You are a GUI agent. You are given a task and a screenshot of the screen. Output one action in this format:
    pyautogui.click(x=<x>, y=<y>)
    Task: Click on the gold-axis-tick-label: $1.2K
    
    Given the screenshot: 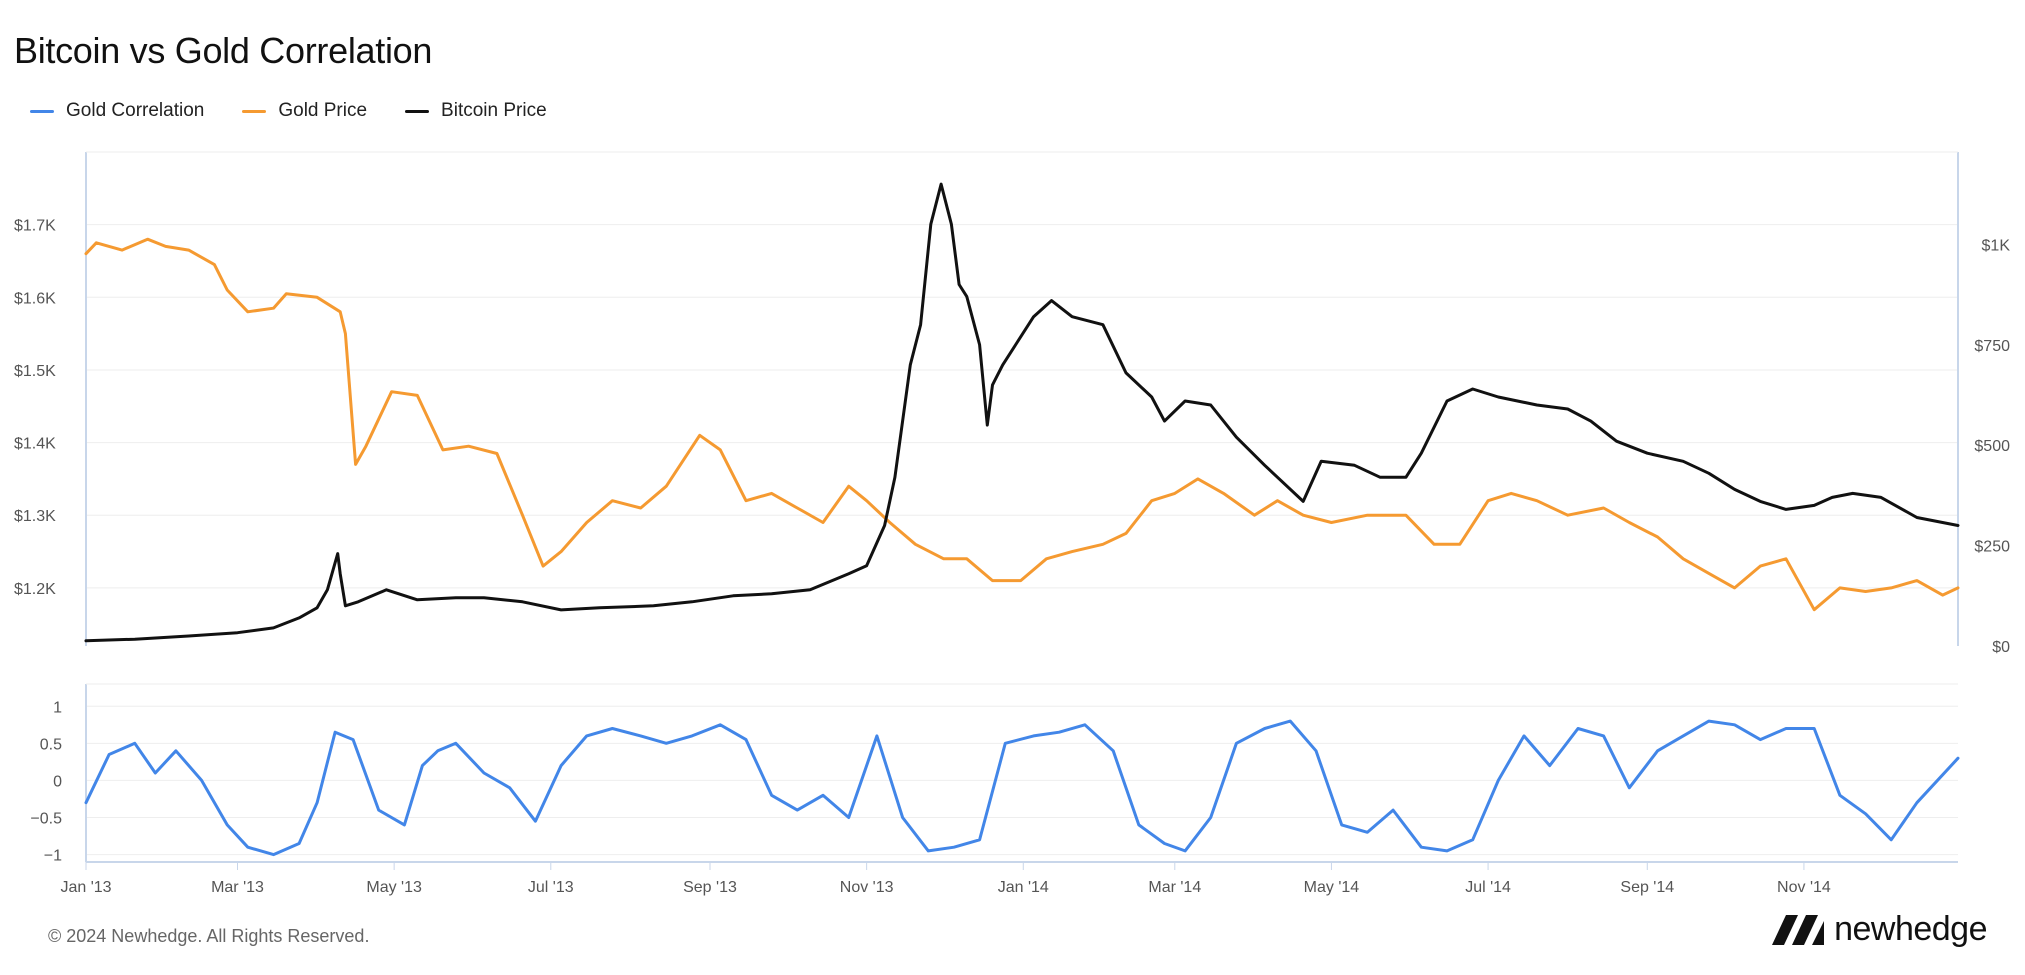 What is the action you would take?
    pyautogui.click(x=35, y=589)
    